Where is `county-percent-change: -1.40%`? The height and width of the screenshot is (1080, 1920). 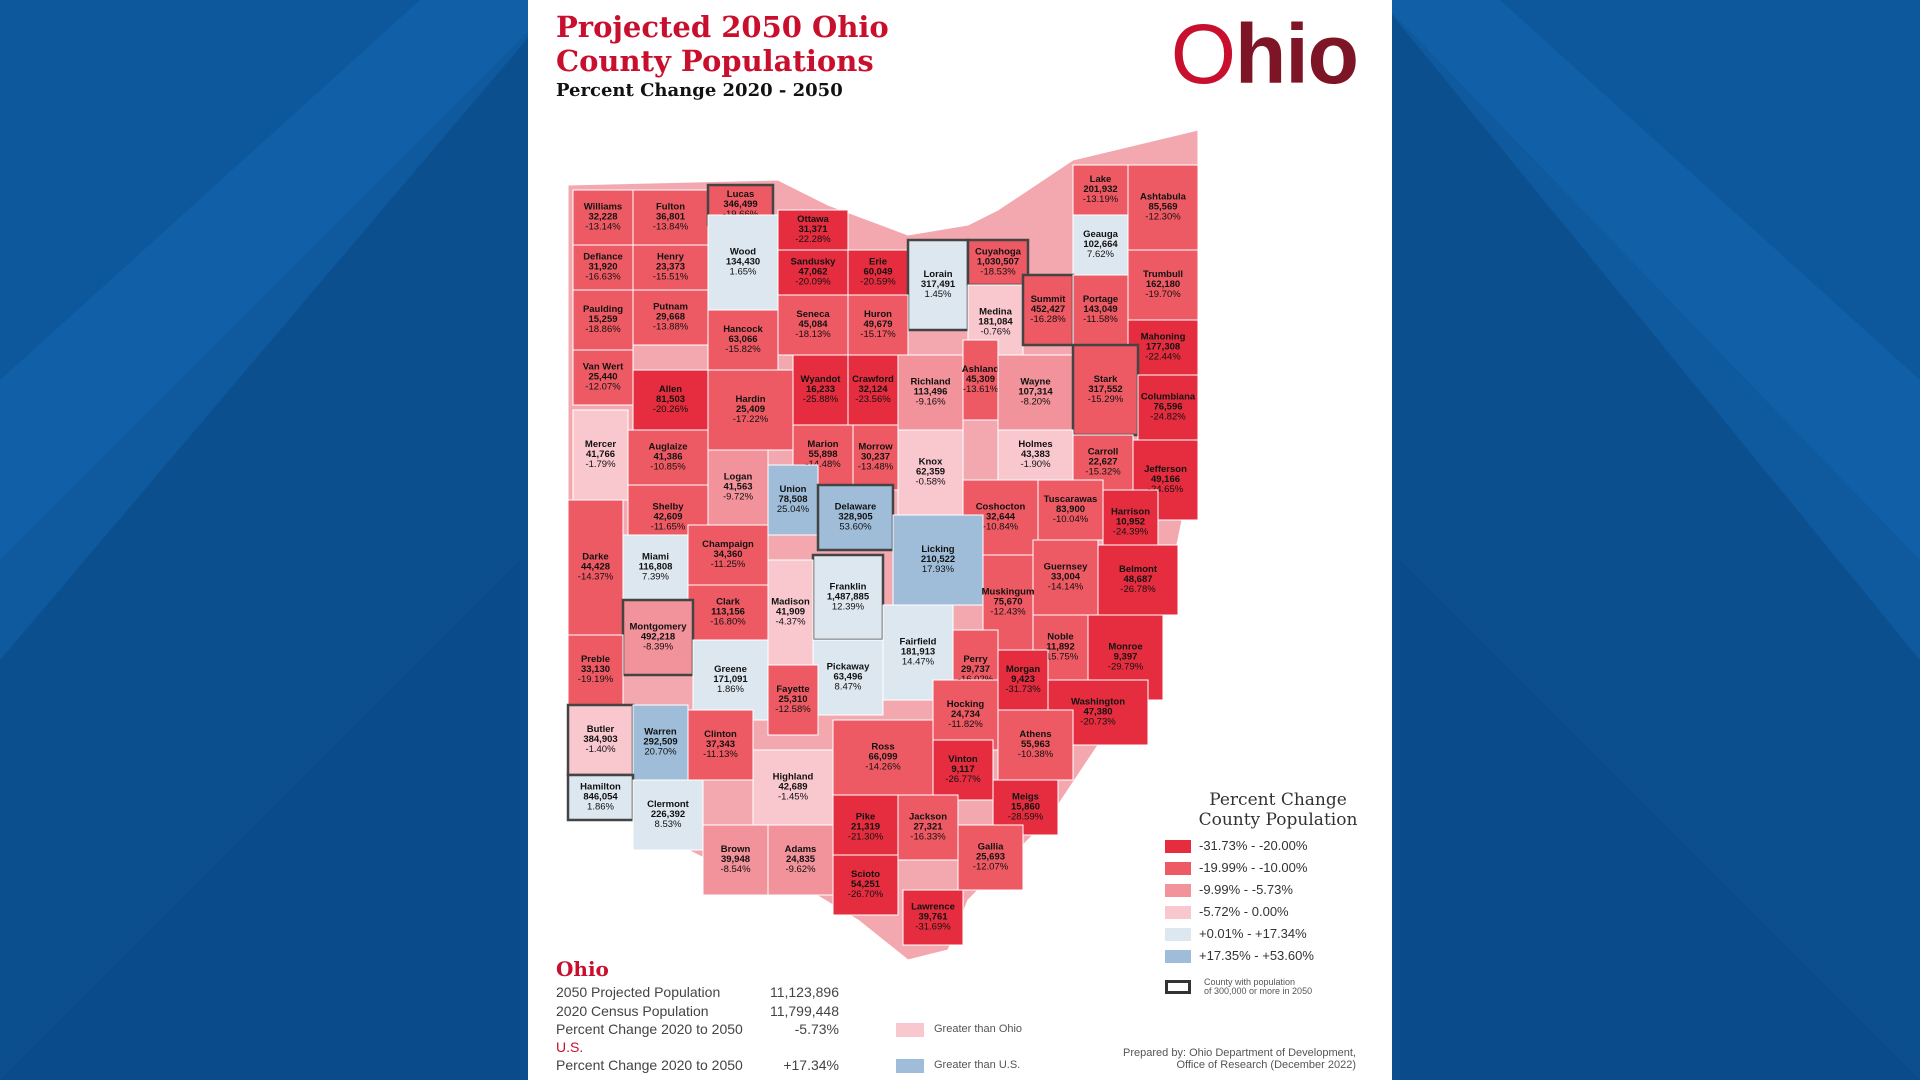 county-percent-change: -1.40% is located at coordinates (600, 749).